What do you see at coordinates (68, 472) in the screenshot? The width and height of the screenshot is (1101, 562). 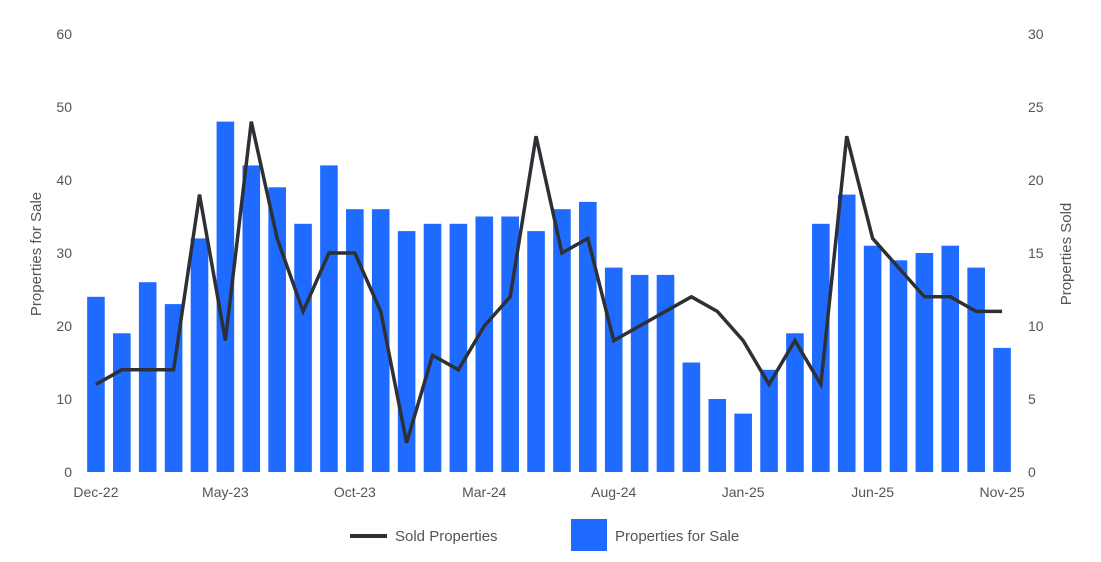 I see `left-tick-0: 0` at bounding box center [68, 472].